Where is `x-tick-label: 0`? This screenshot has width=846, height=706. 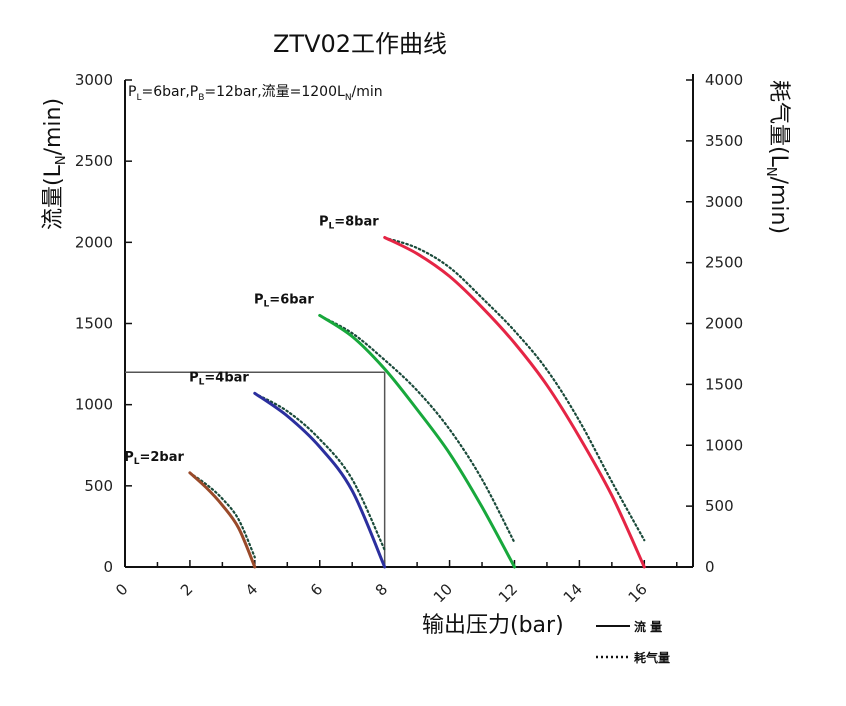 x-tick-label: 0 is located at coordinates (121, 589).